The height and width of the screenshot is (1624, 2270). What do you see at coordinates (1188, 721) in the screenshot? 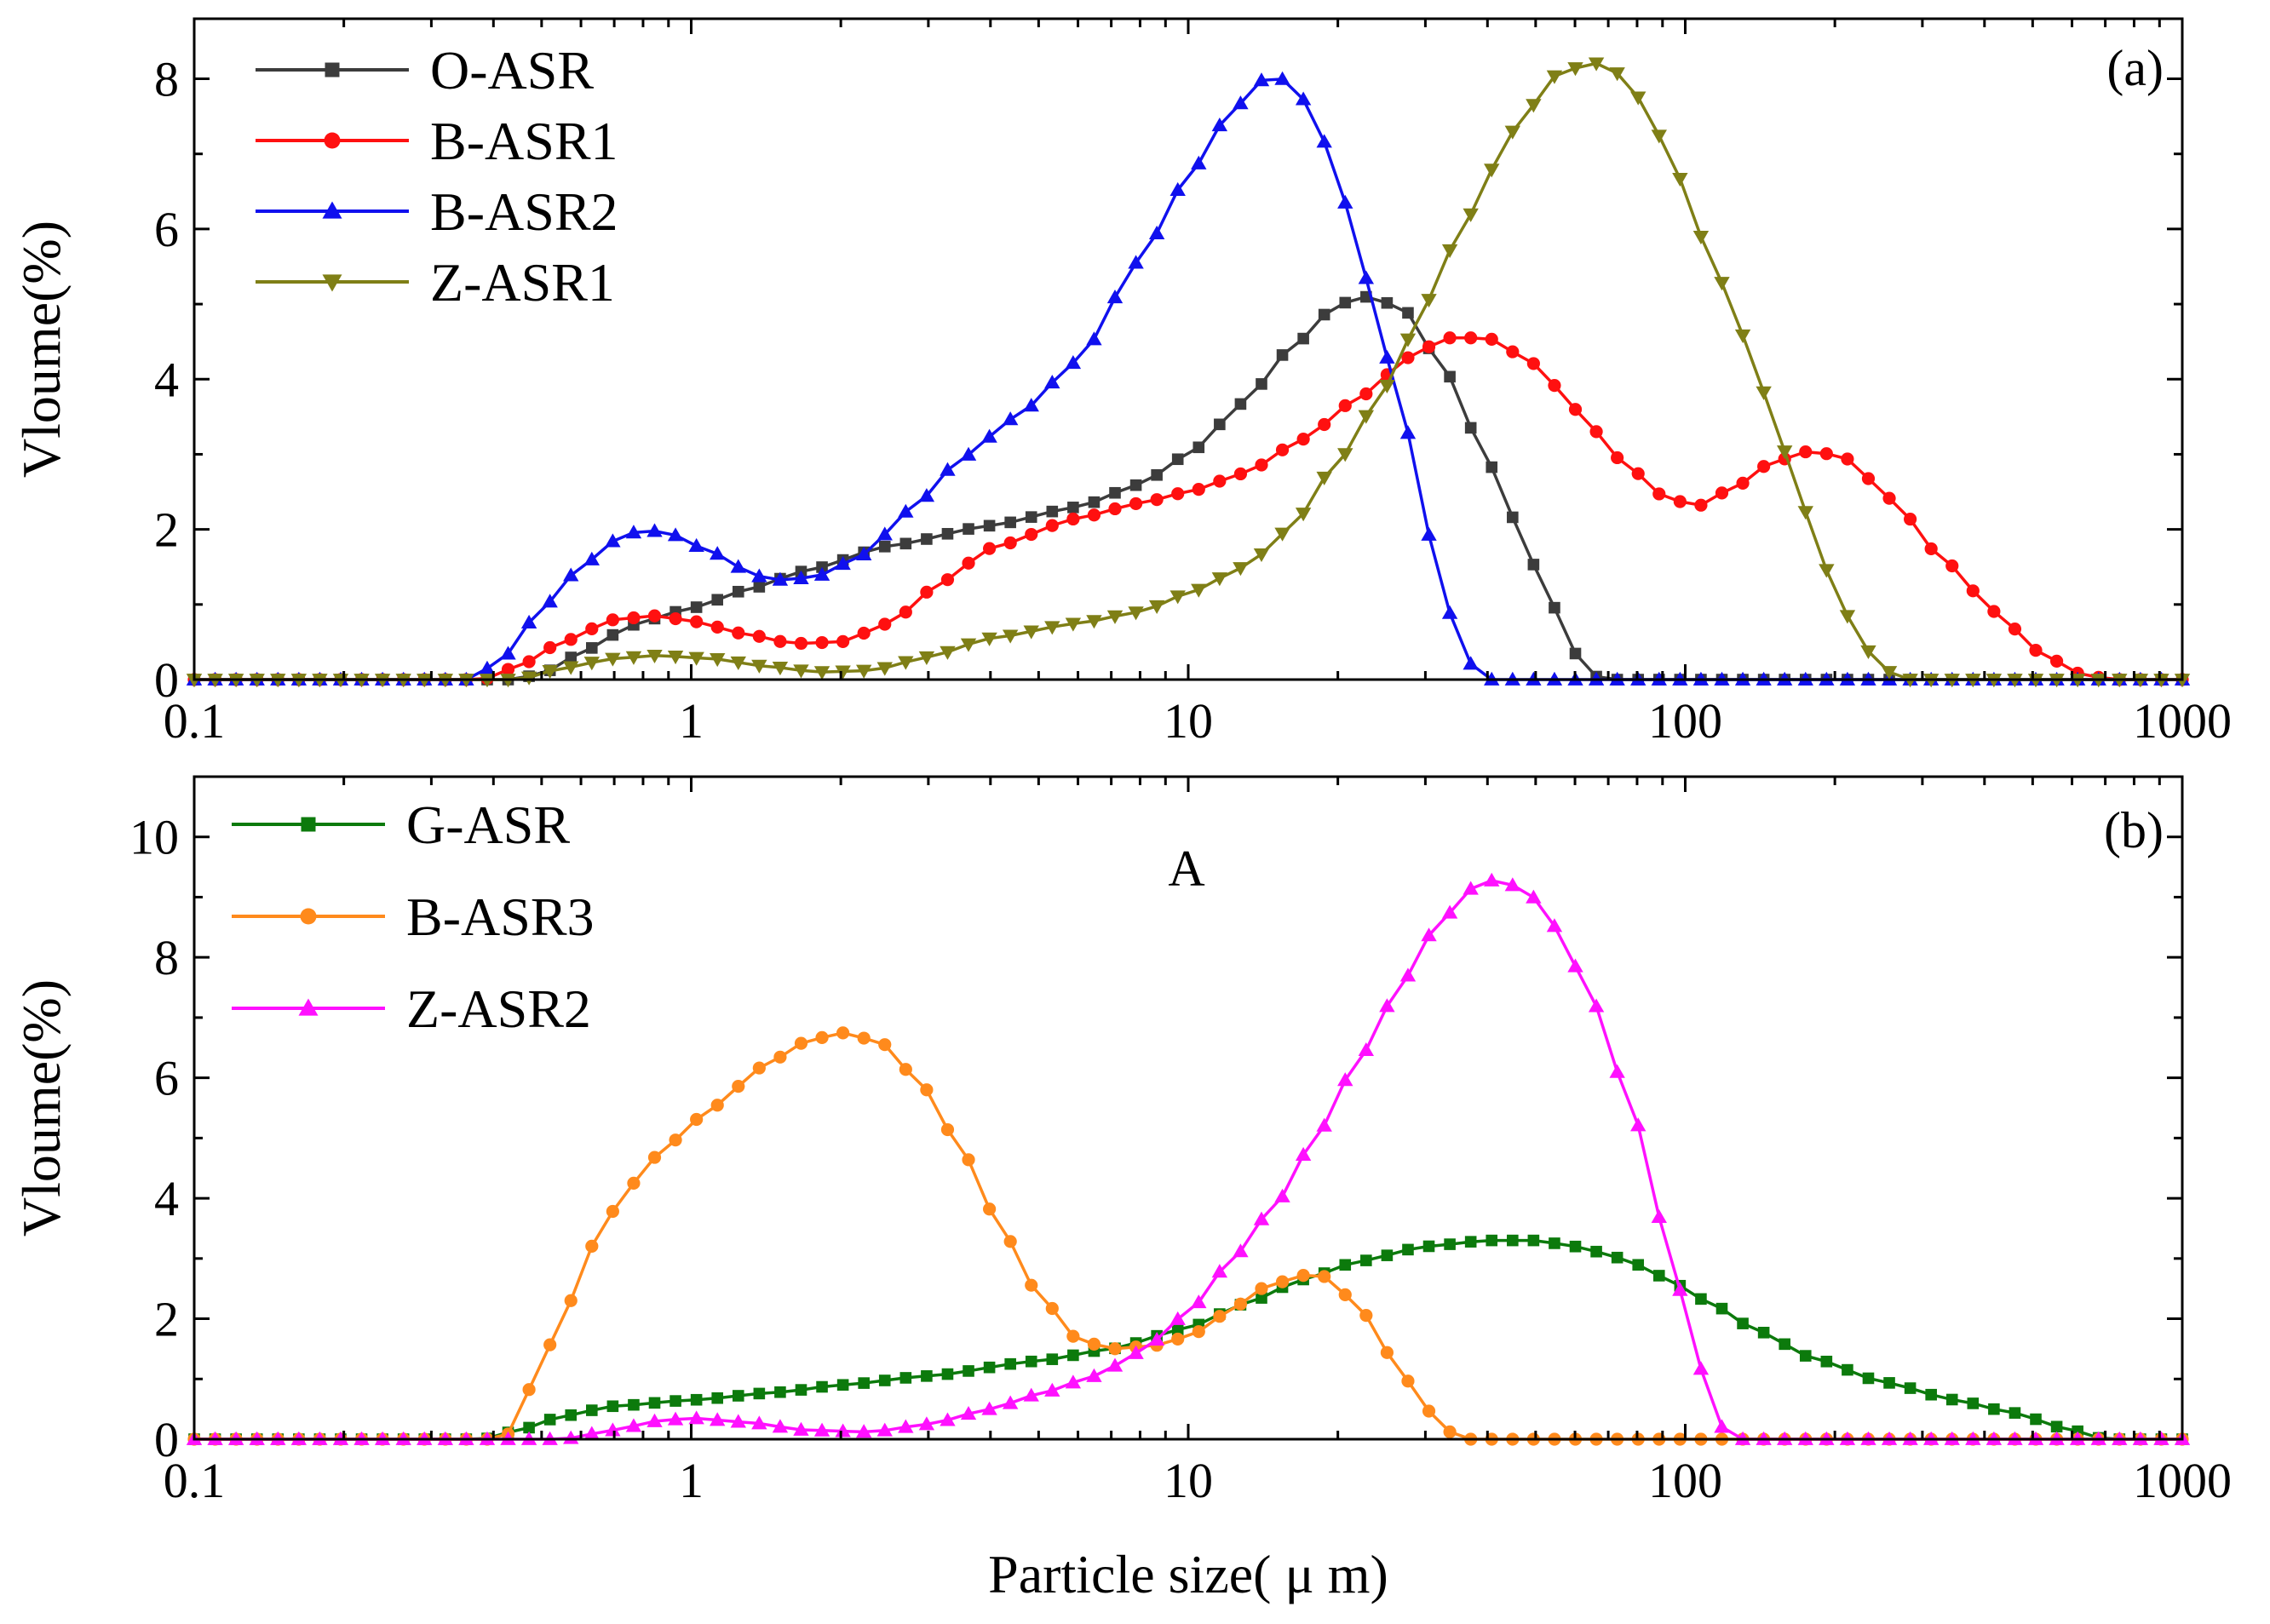
I see `x-tick-label: 10` at bounding box center [1188, 721].